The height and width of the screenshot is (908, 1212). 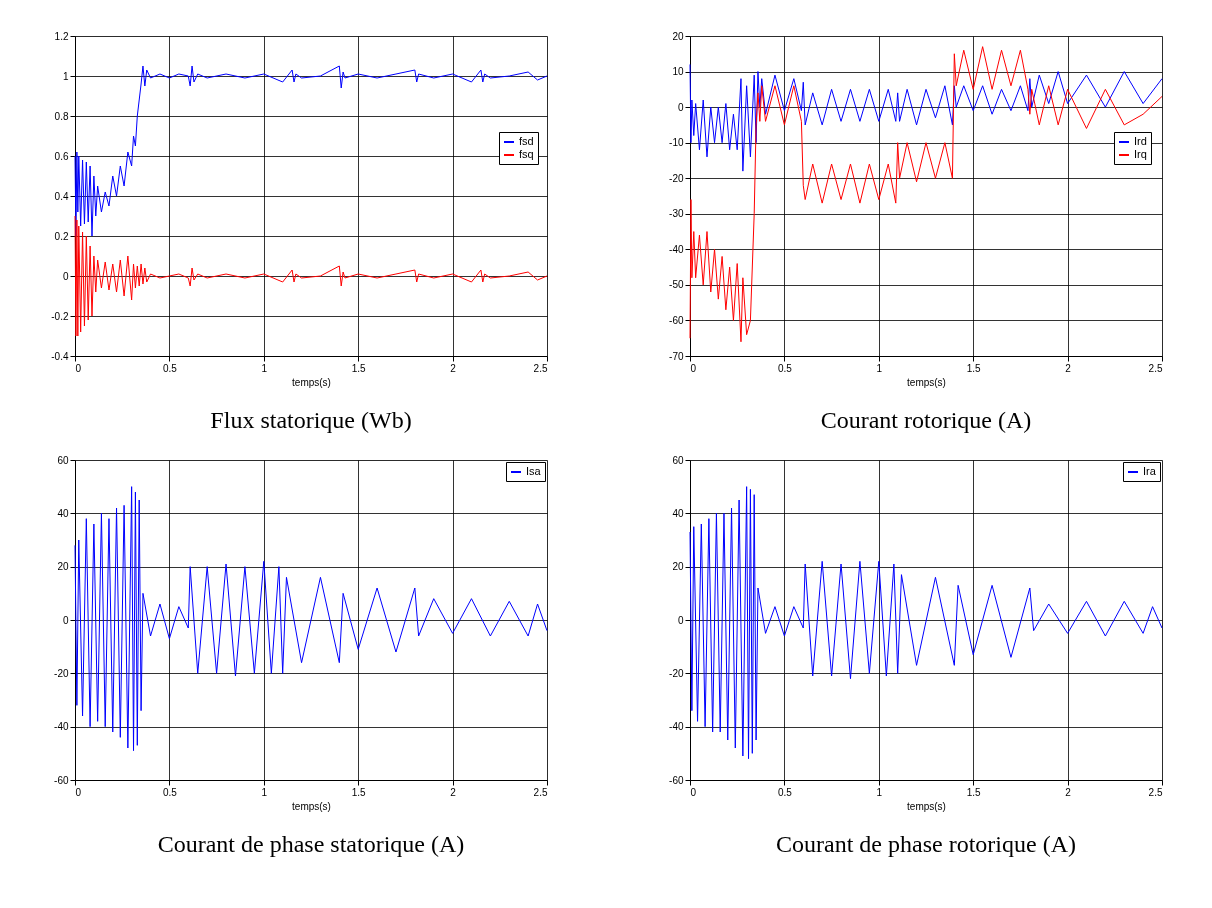 I want to click on text: Courant de phase rotorique (A), so click(x=926, y=844).